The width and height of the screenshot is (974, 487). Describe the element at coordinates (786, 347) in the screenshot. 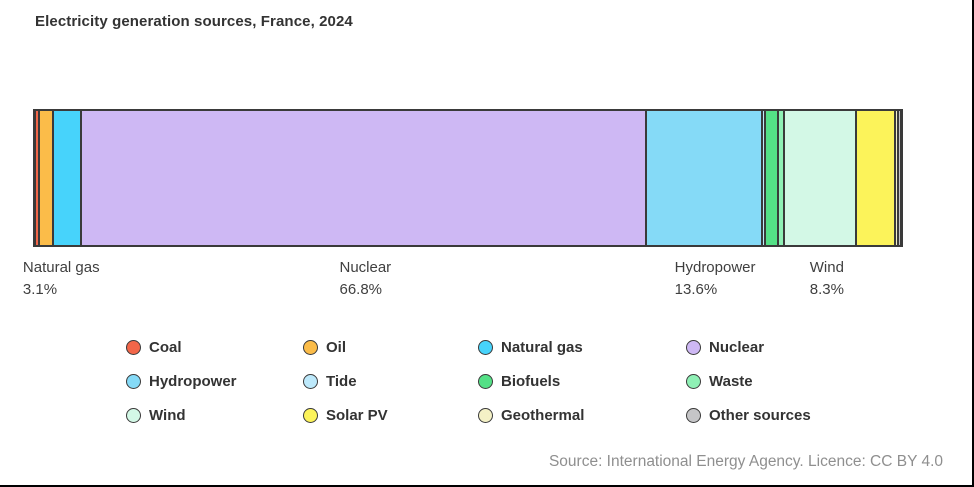

I see `legend-item-nuclear: Nuclear` at that location.